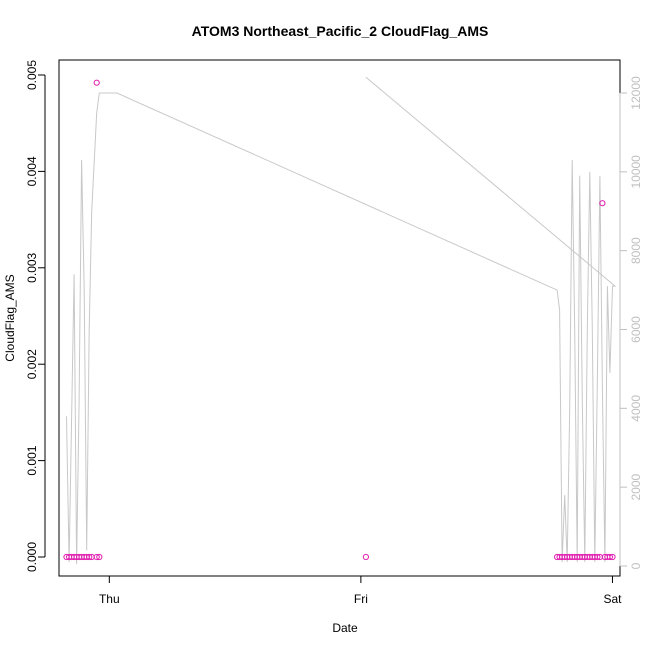 The image size is (650, 650). I want to click on right-tick-label: 12000, so click(636, 93).